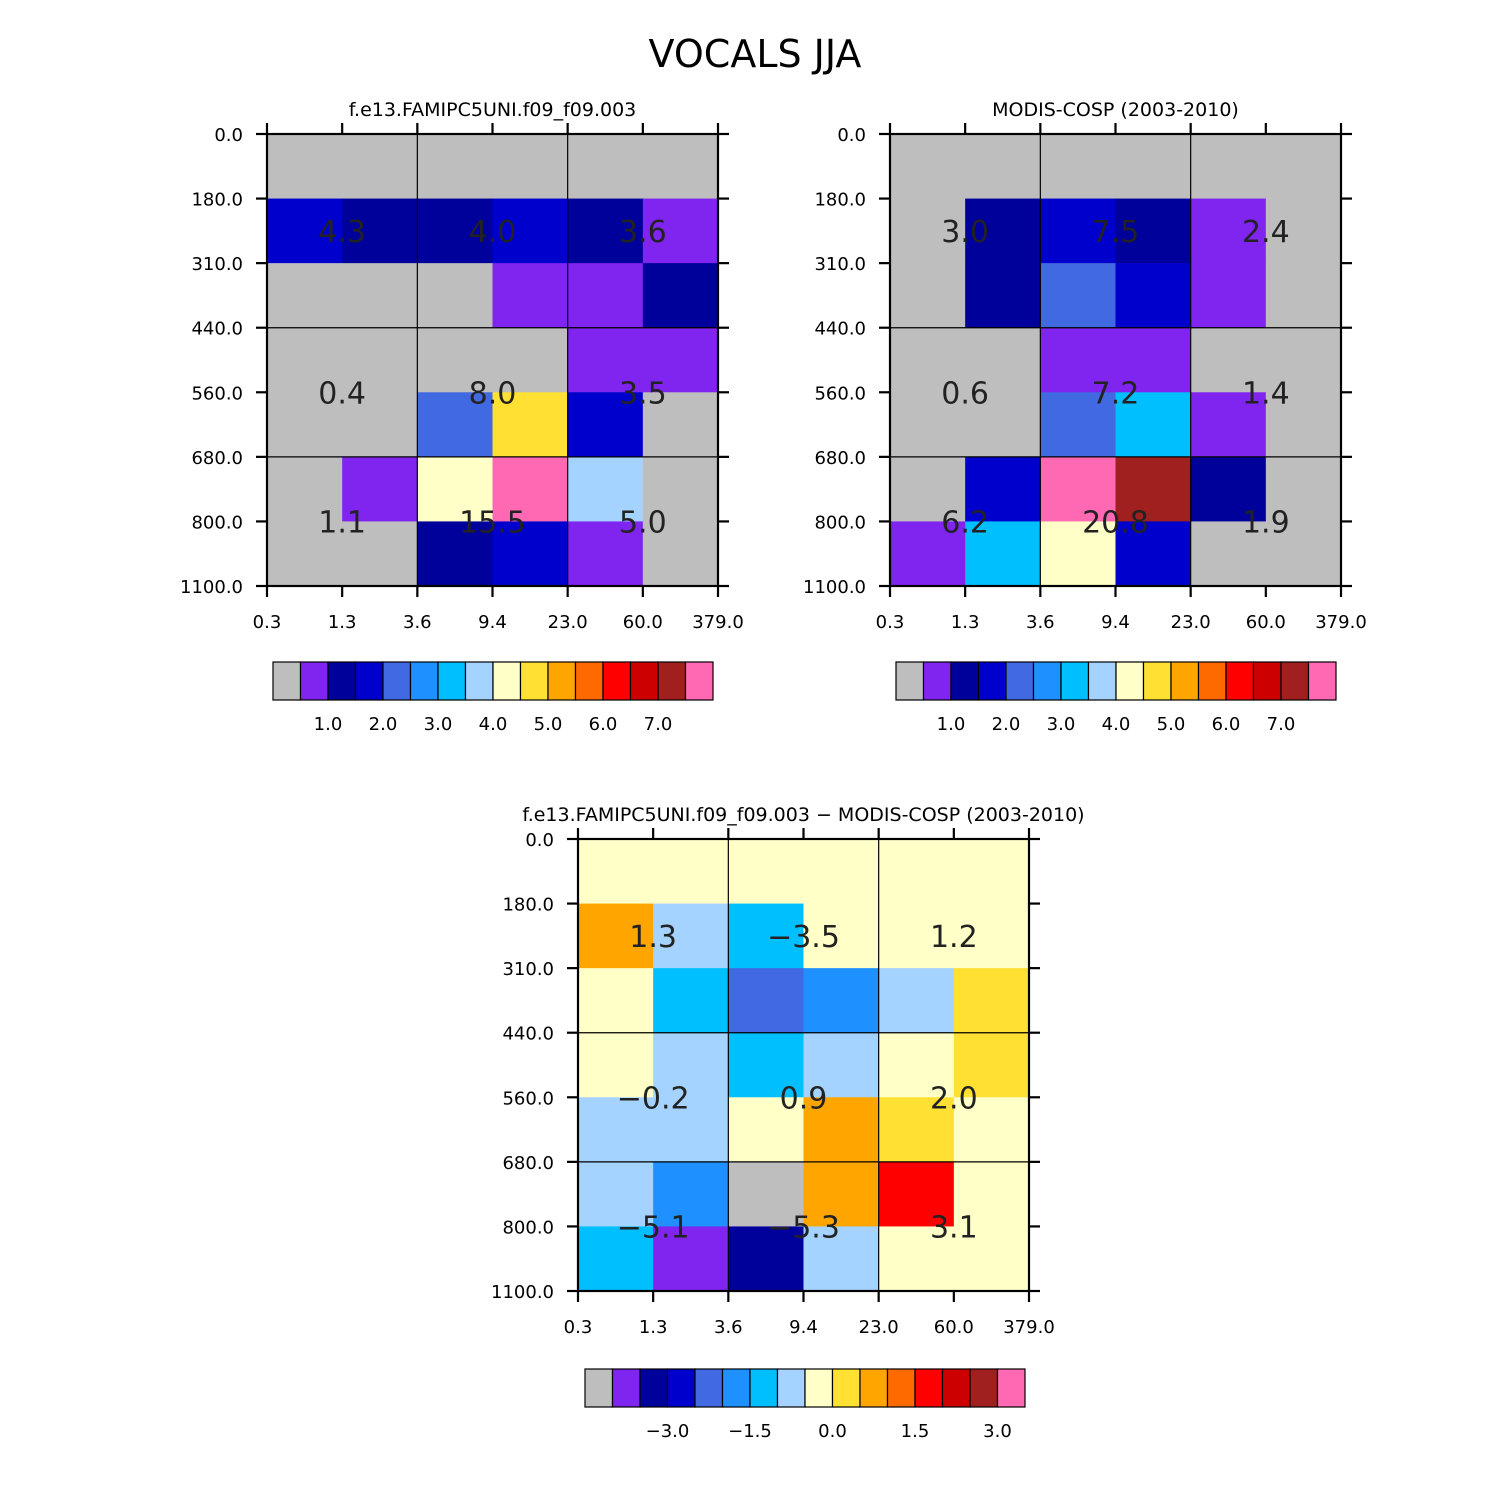 The image size is (1510, 1510). I want to click on block-value-label: 15.5, so click(492, 522).